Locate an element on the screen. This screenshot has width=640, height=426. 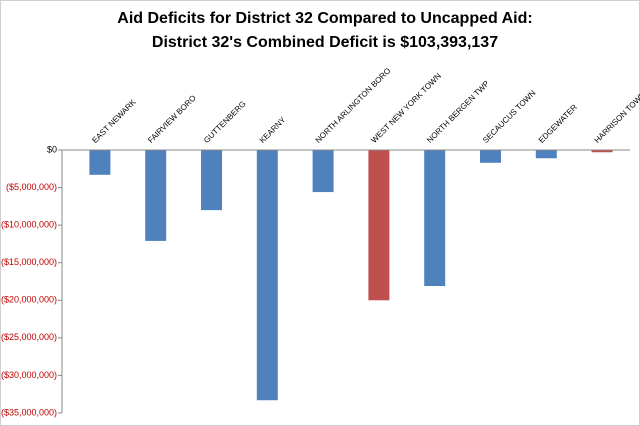
y-tick-label: ($15,000,000) is located at coordinates (29, 262).